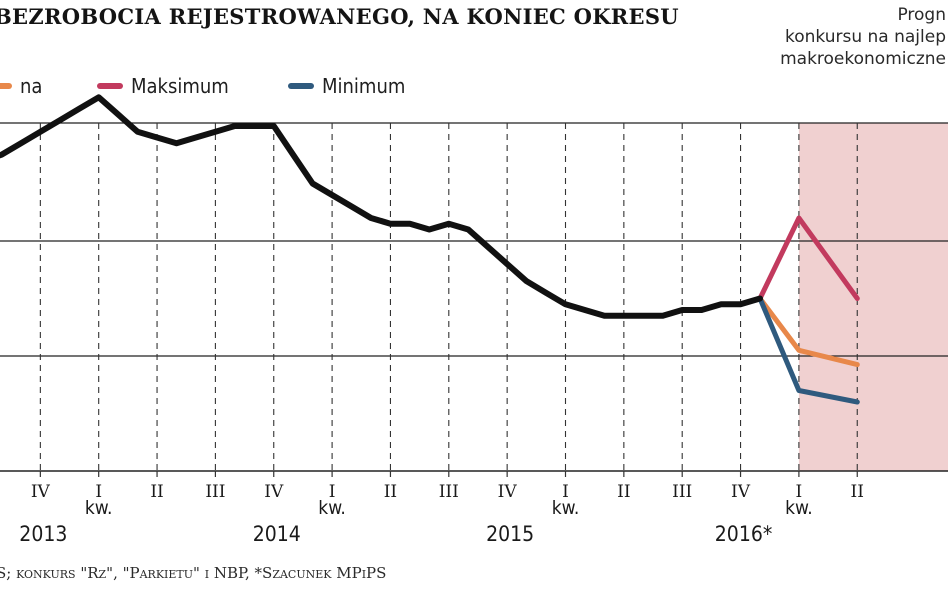  Describe the element at coordinates (808, 332) in the screenshot. I see `series-line-median` at that location.